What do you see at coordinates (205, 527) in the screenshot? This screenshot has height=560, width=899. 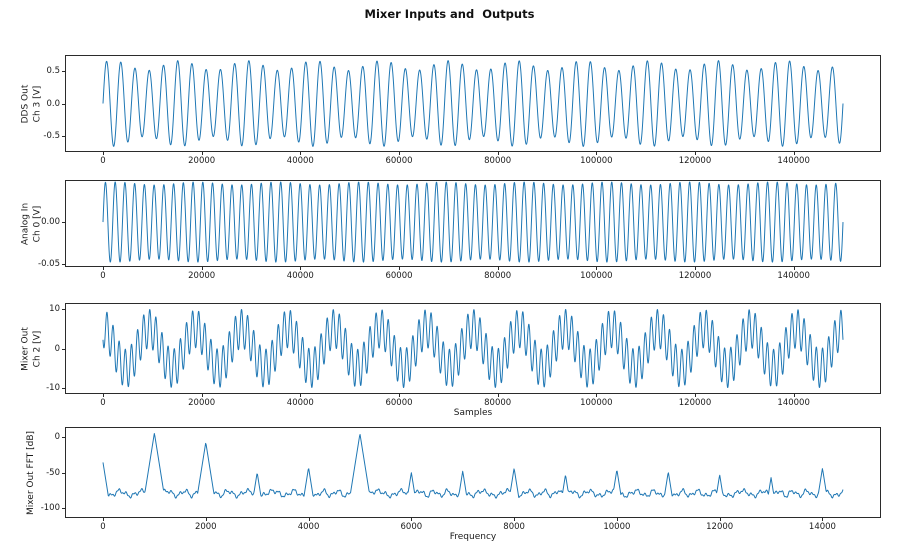 I see `x-tick-label: 2000` at bounding box center [205, 527].